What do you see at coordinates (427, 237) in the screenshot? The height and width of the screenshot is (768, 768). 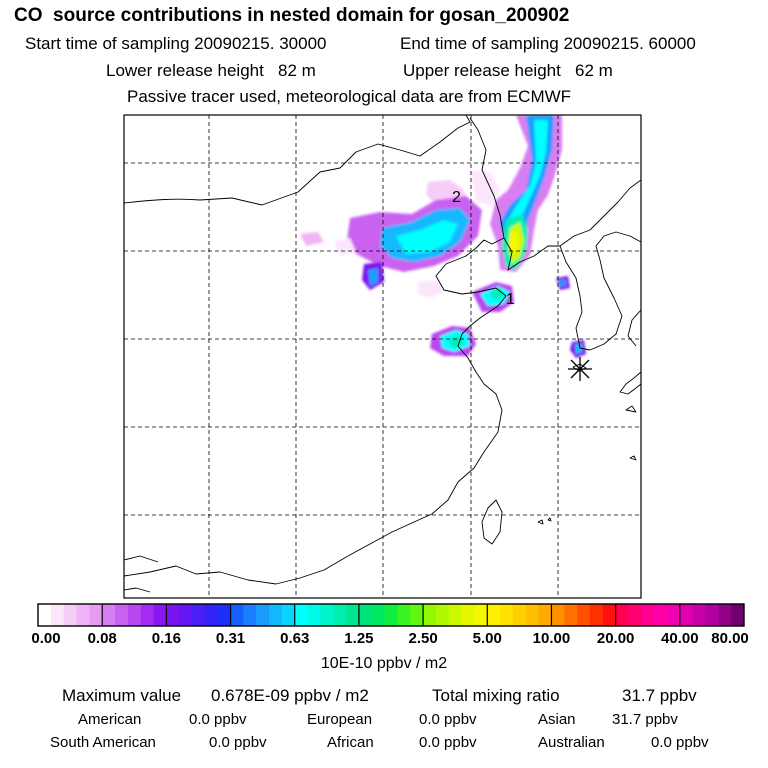 I see `plume-west-inner` at bounding box center [427, 237].